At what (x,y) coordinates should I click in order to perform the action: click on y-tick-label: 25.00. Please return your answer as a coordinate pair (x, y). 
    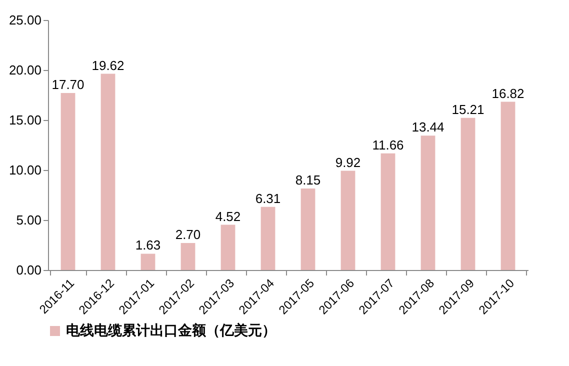
    Looking at the image, I should click on (25, 20).